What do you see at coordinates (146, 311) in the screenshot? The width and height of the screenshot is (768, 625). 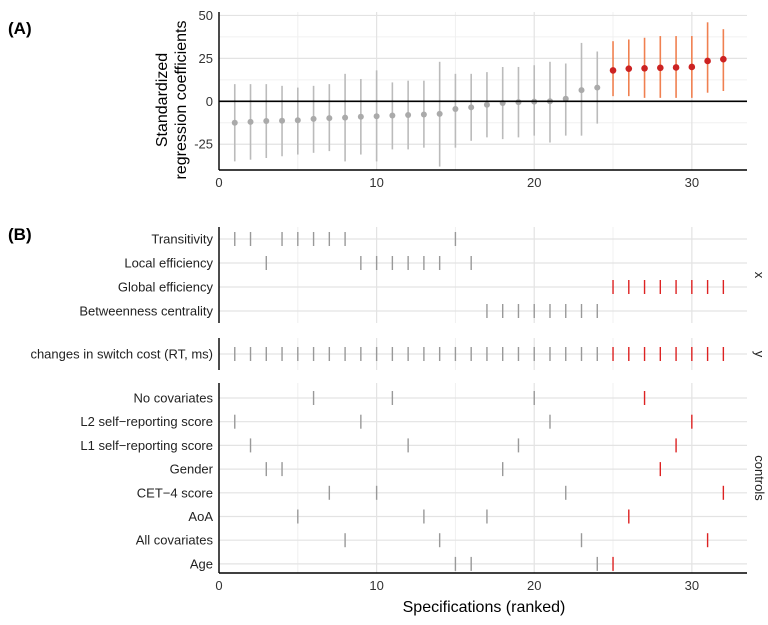 I see `panel-b-row-label: Betweenness centrality` at bounding box center [146, 311].